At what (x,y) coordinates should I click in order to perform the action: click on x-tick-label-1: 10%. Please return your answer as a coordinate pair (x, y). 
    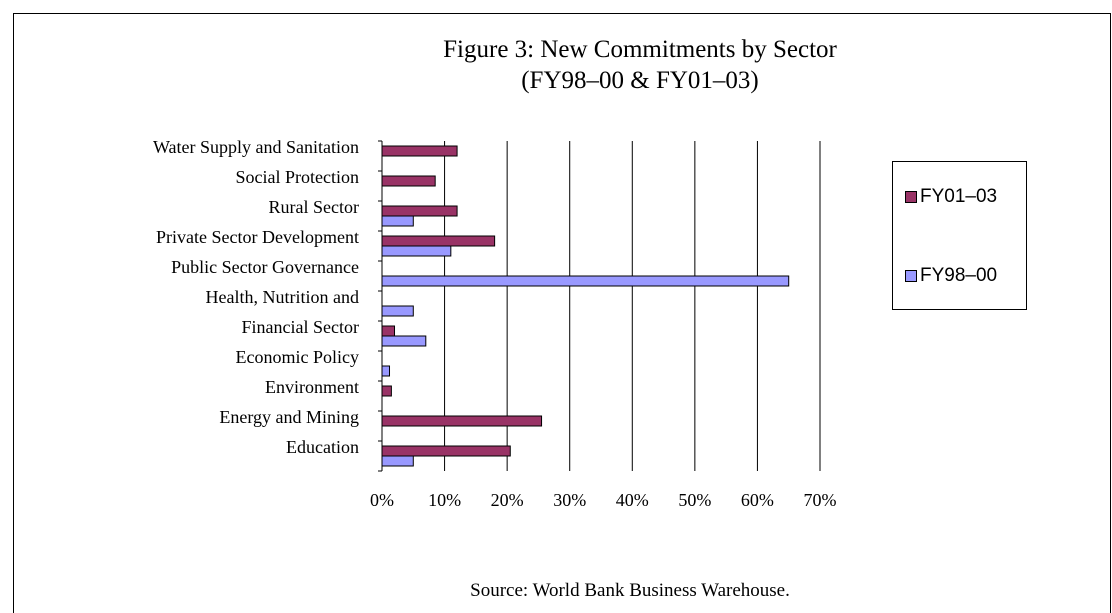
    Looking at the image, I should click on (444, 500).